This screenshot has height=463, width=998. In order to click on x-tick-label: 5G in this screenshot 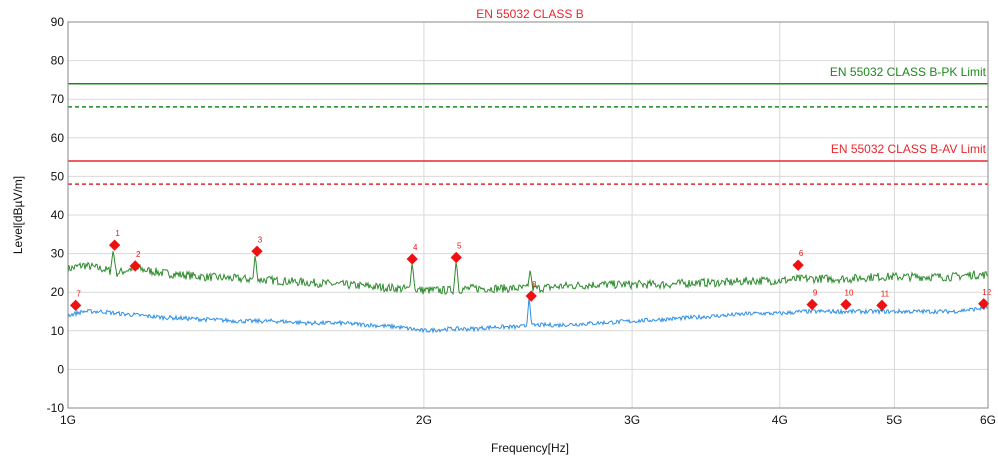, I will do `click(894, 420)`.